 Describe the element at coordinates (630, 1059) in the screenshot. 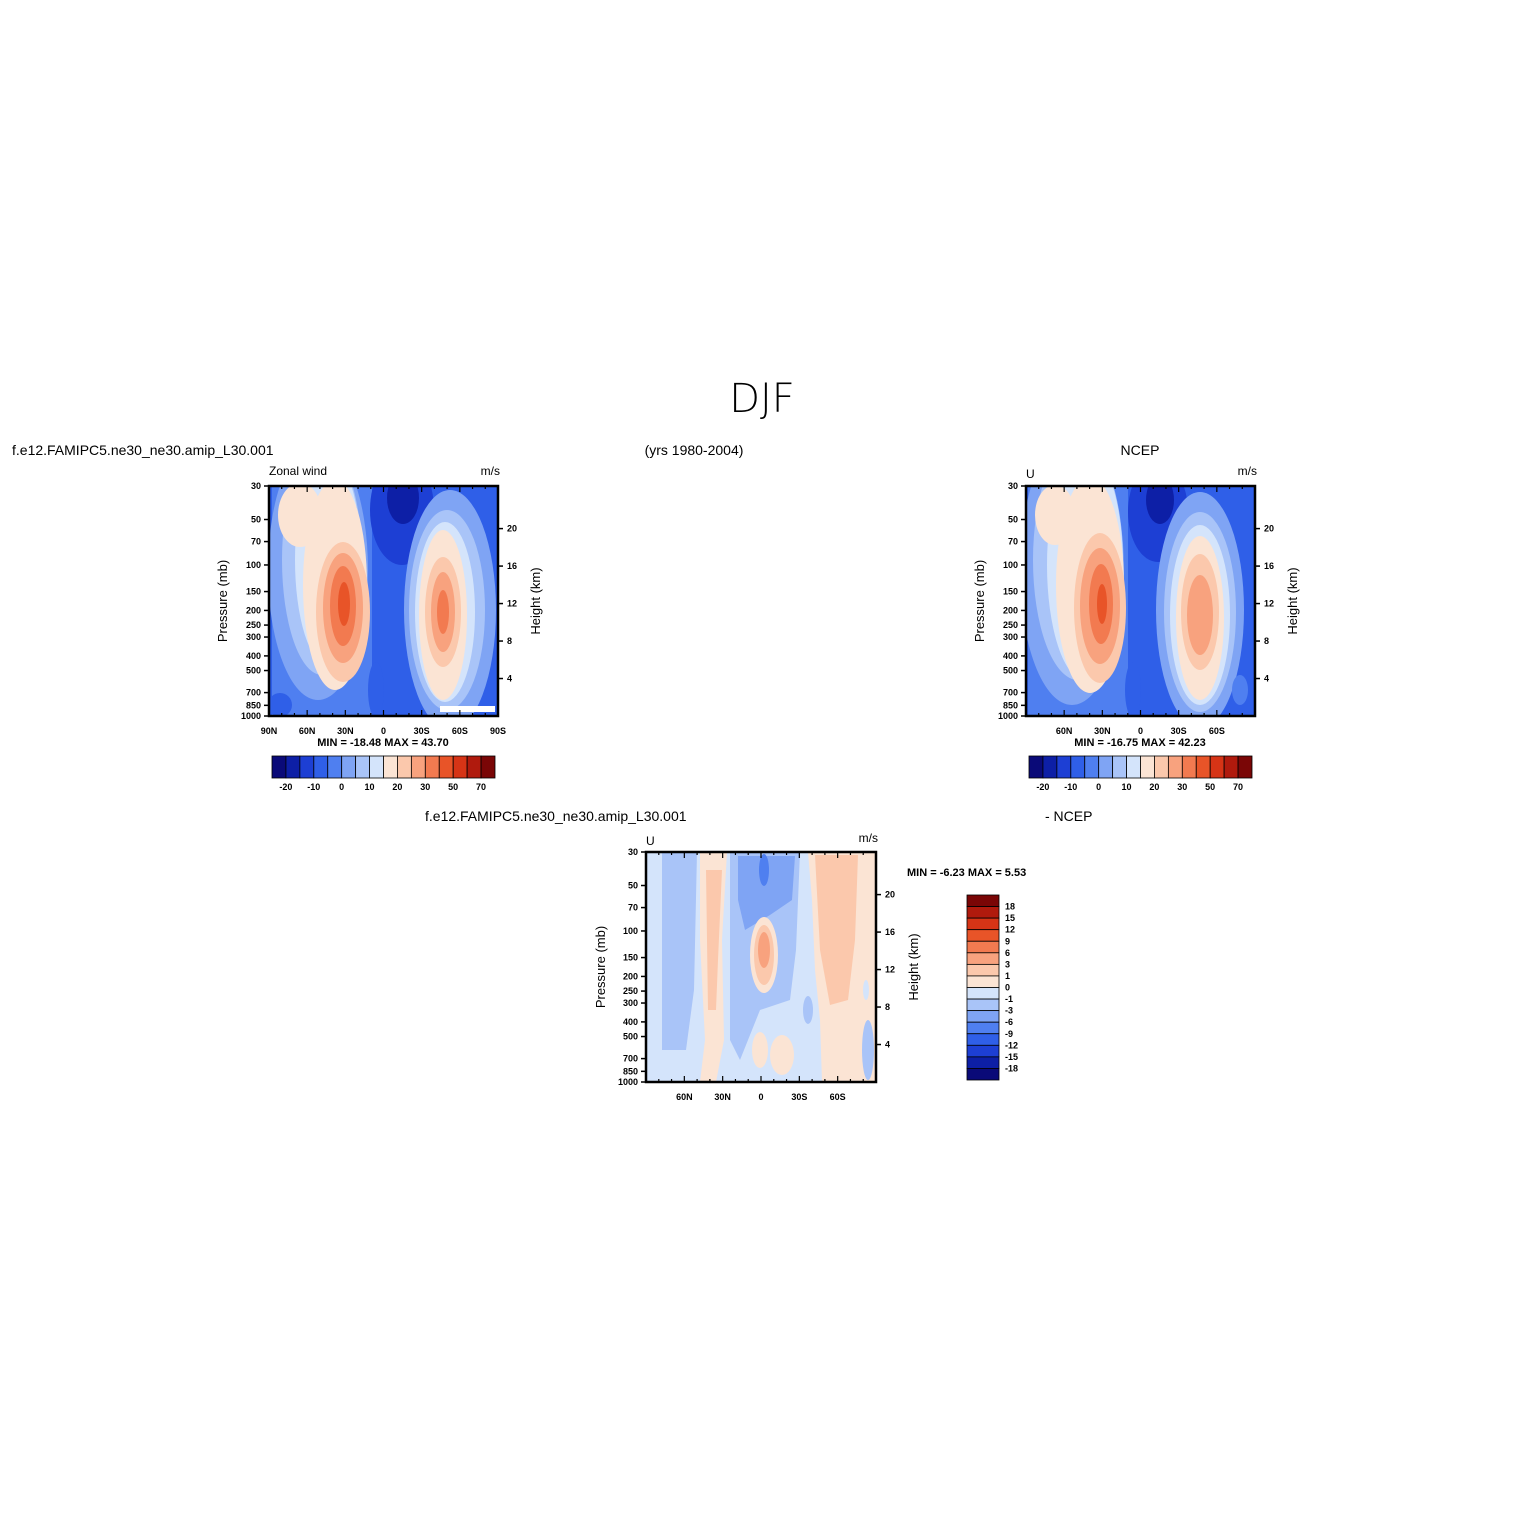

I see `pressure-tick-label: 700` at that location.